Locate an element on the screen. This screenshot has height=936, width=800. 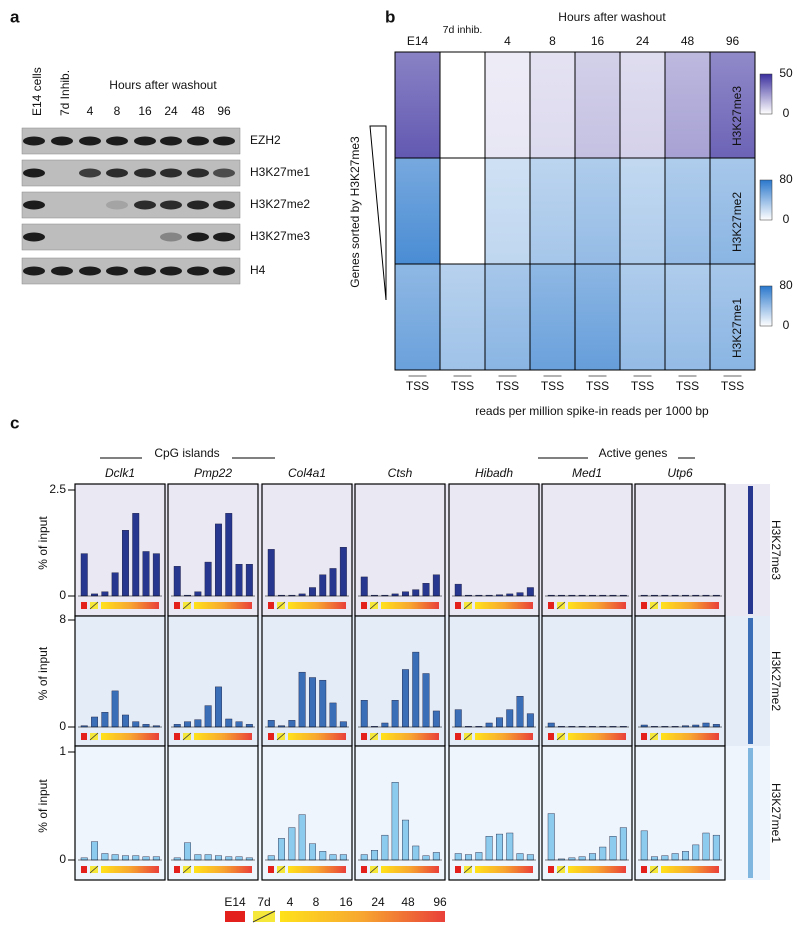
row-strip is located at coordinates (750, 681).